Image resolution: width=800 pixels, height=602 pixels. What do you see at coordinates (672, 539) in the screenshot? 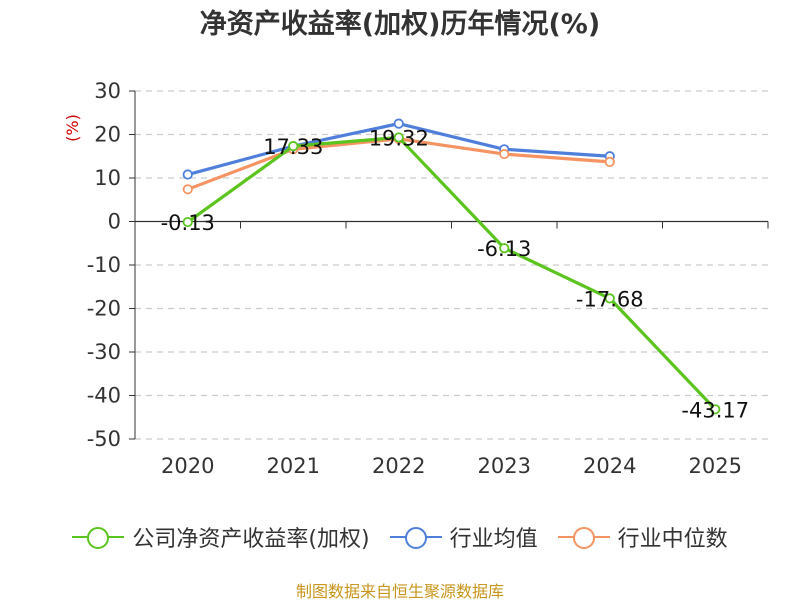
I see `legend-label: 行业中位数` at bounding box center [672, 539].